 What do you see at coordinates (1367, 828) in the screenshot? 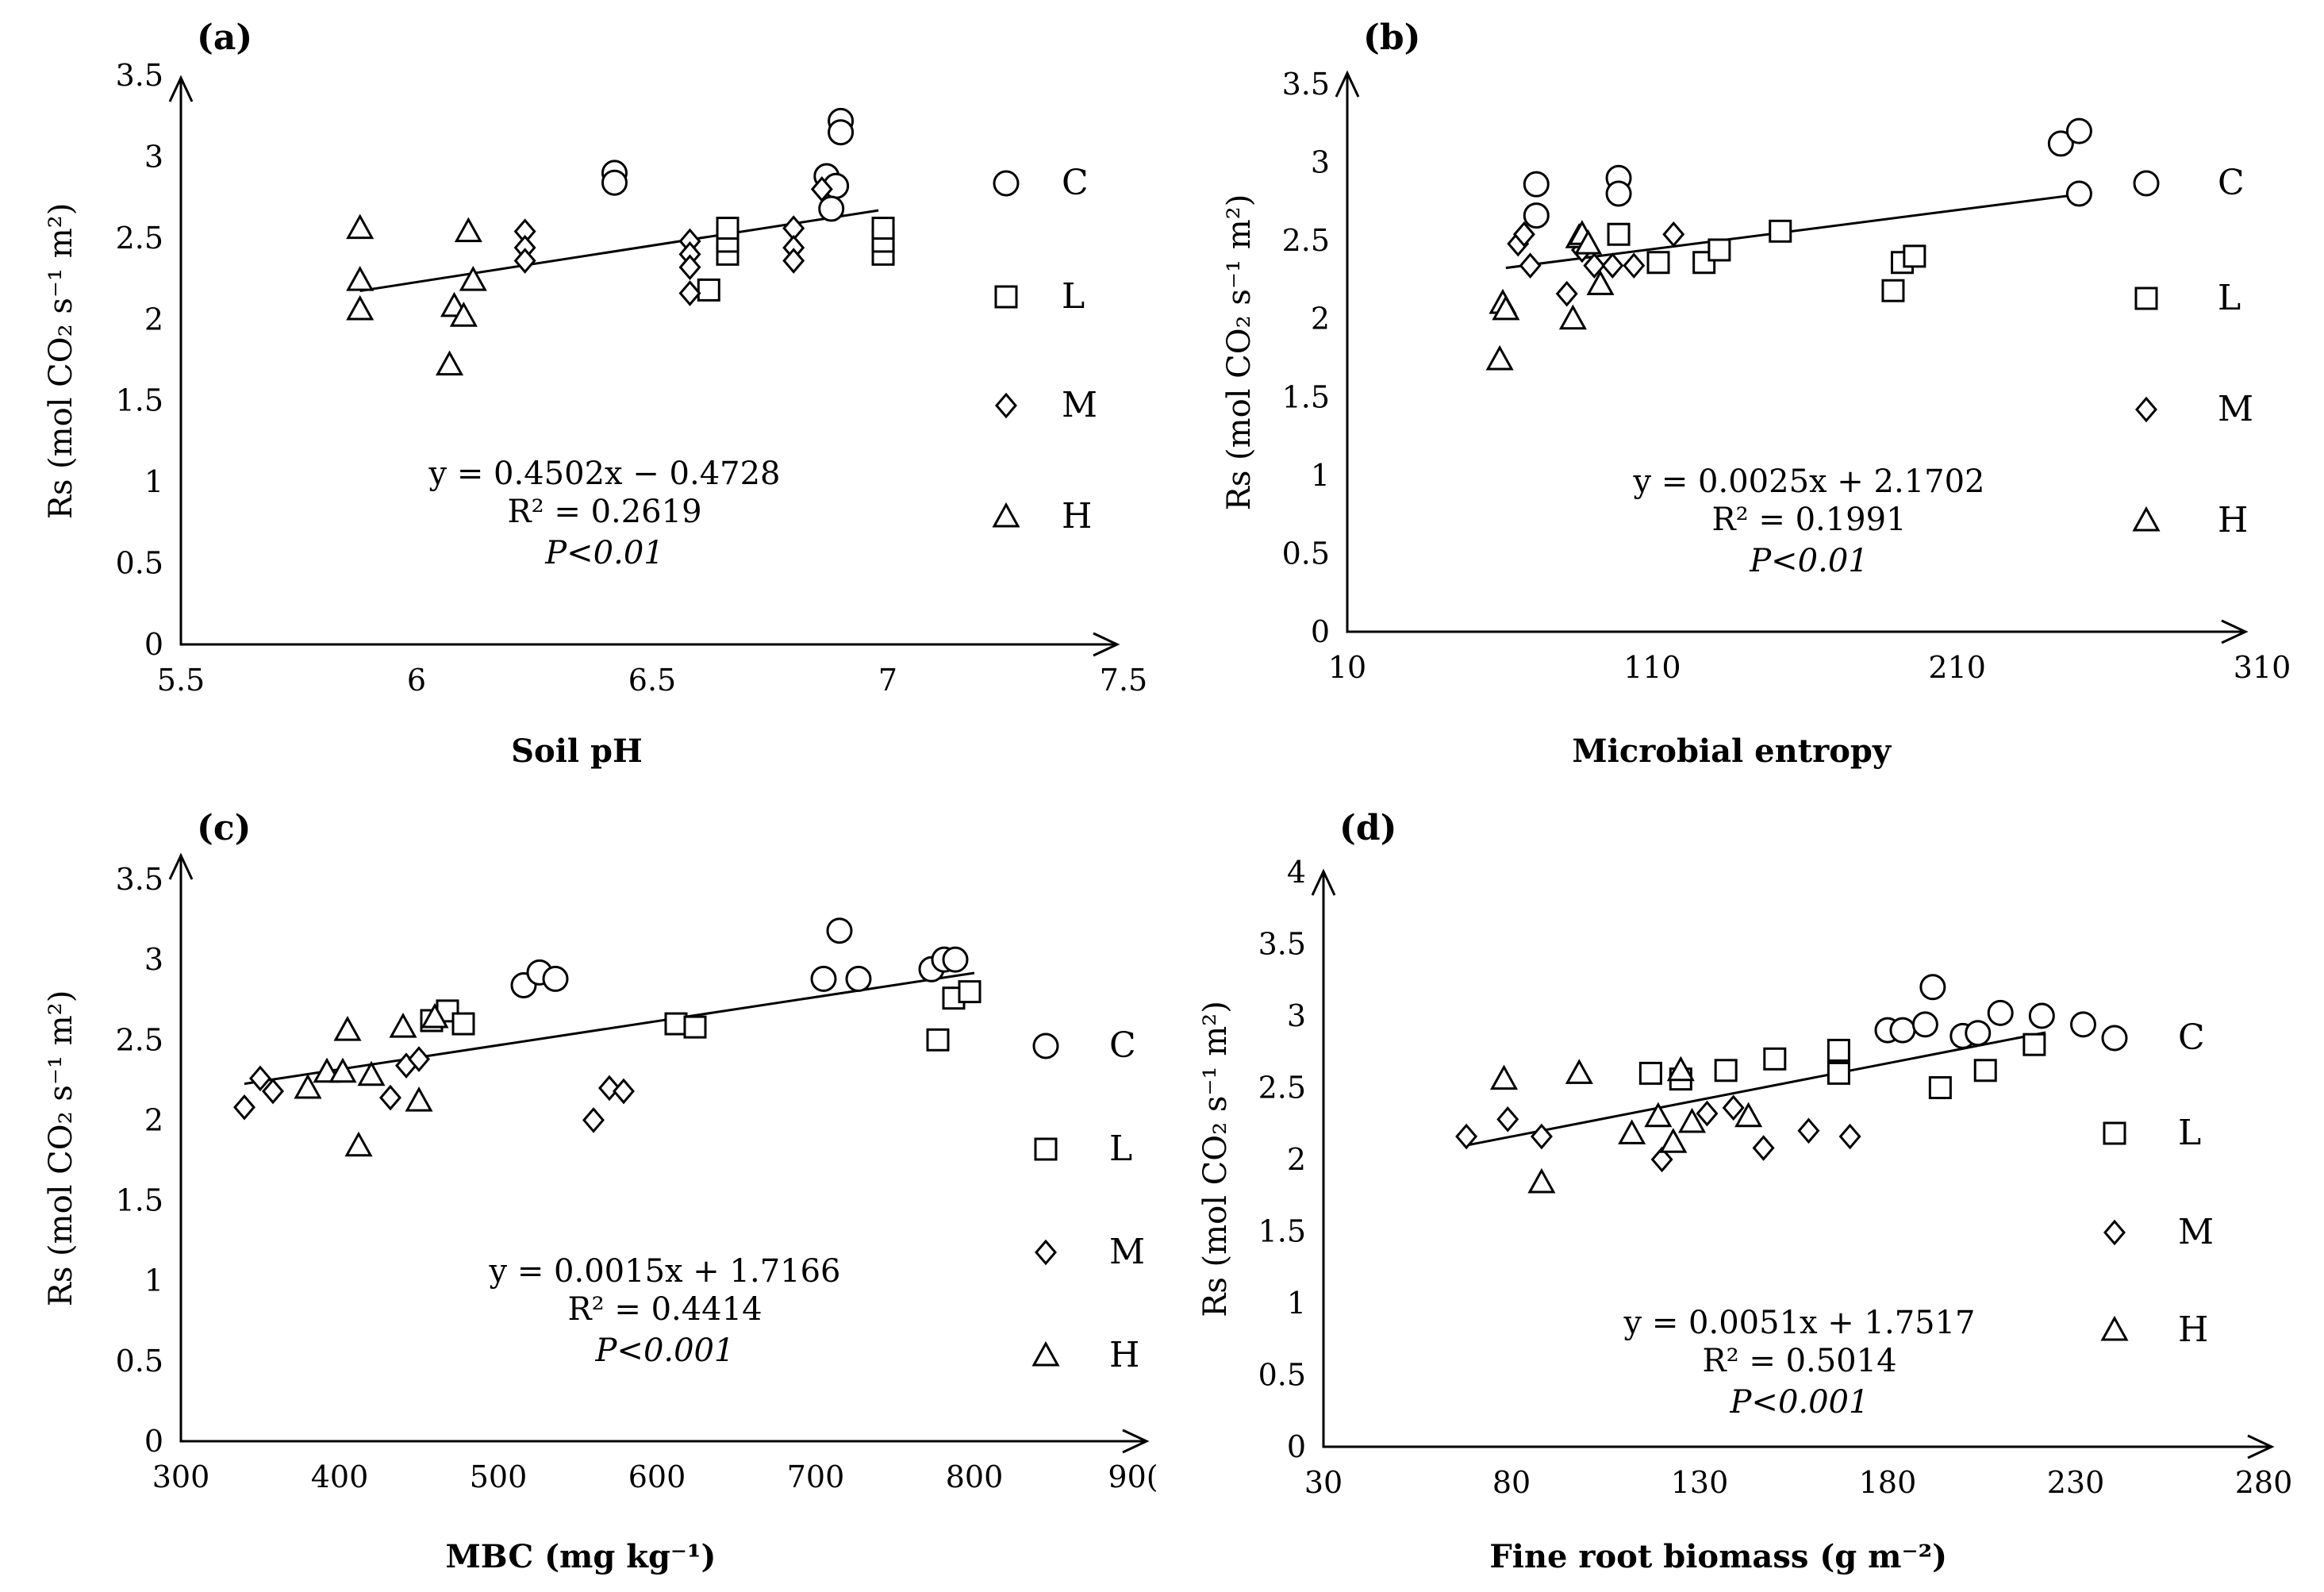
I see `panel-label: (d)` at bounding box center [1367, 828].